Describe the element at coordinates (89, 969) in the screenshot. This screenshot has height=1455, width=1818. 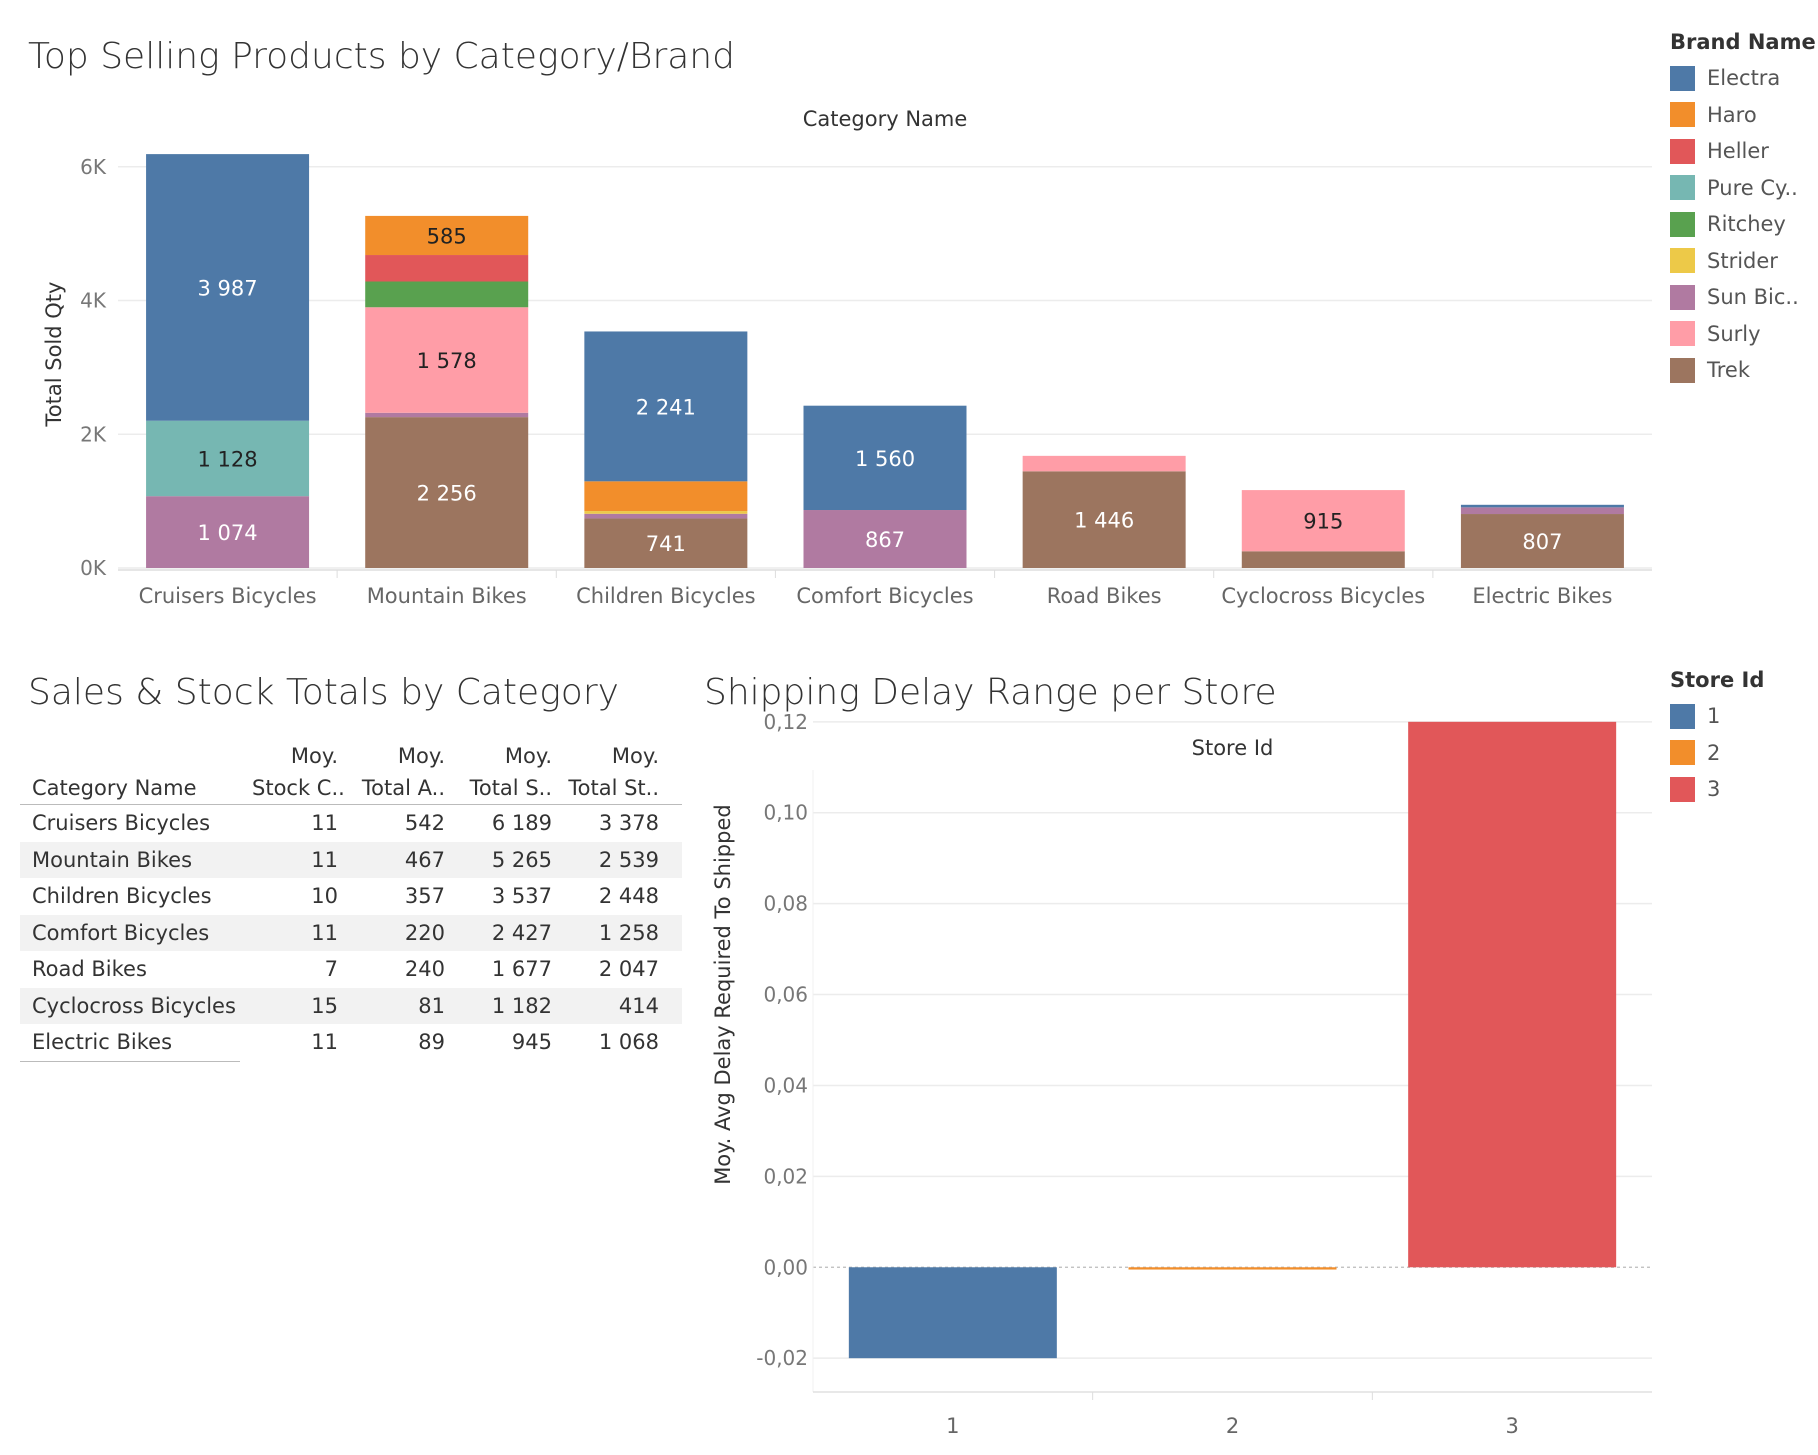
I see `table-cell-category: Road Bikes` at that location.